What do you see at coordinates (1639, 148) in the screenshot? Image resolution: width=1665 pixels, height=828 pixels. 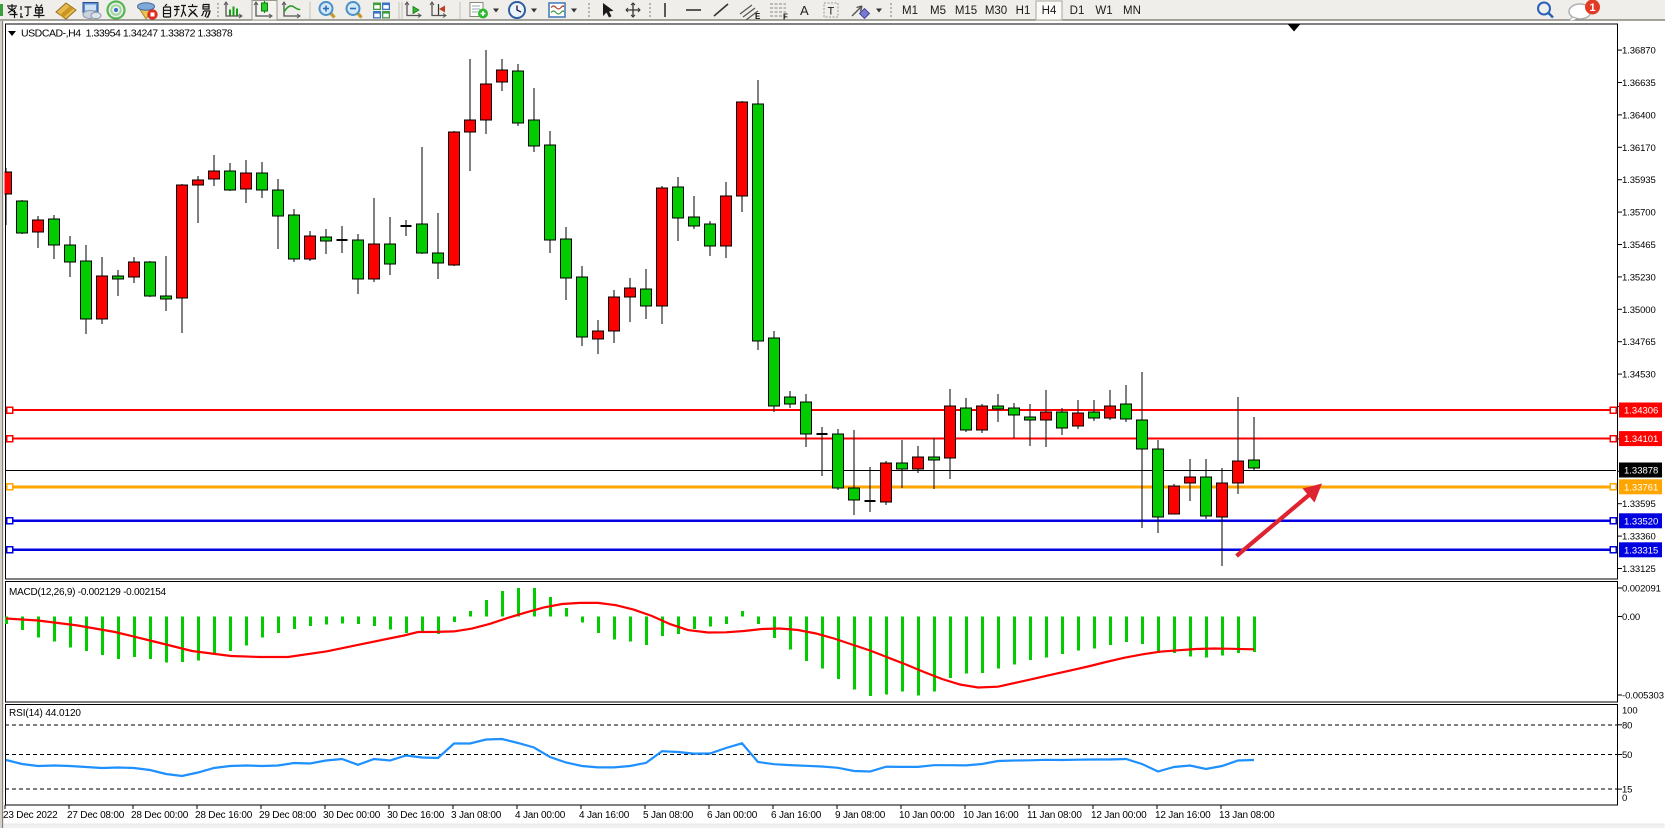 I see `svg-text: 1.36170` at bounding box center [1639, 148].